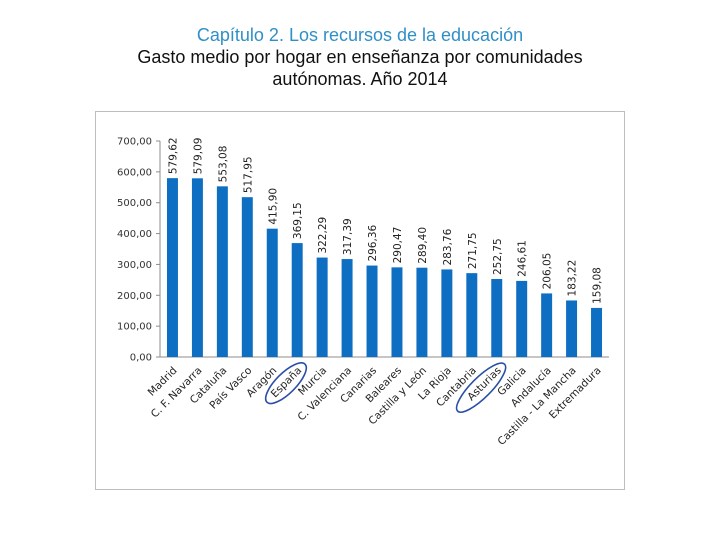 The width and height of the screenshot is (720, 540). I want to click on value-label: 206,05, so click(548, 271).